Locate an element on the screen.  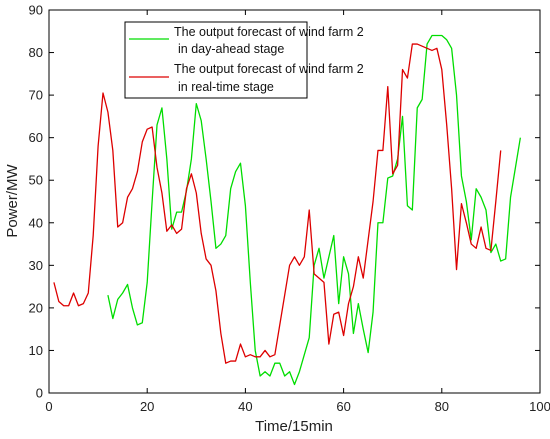
y-tick-label: 50 is located at coordinates (36, 180).